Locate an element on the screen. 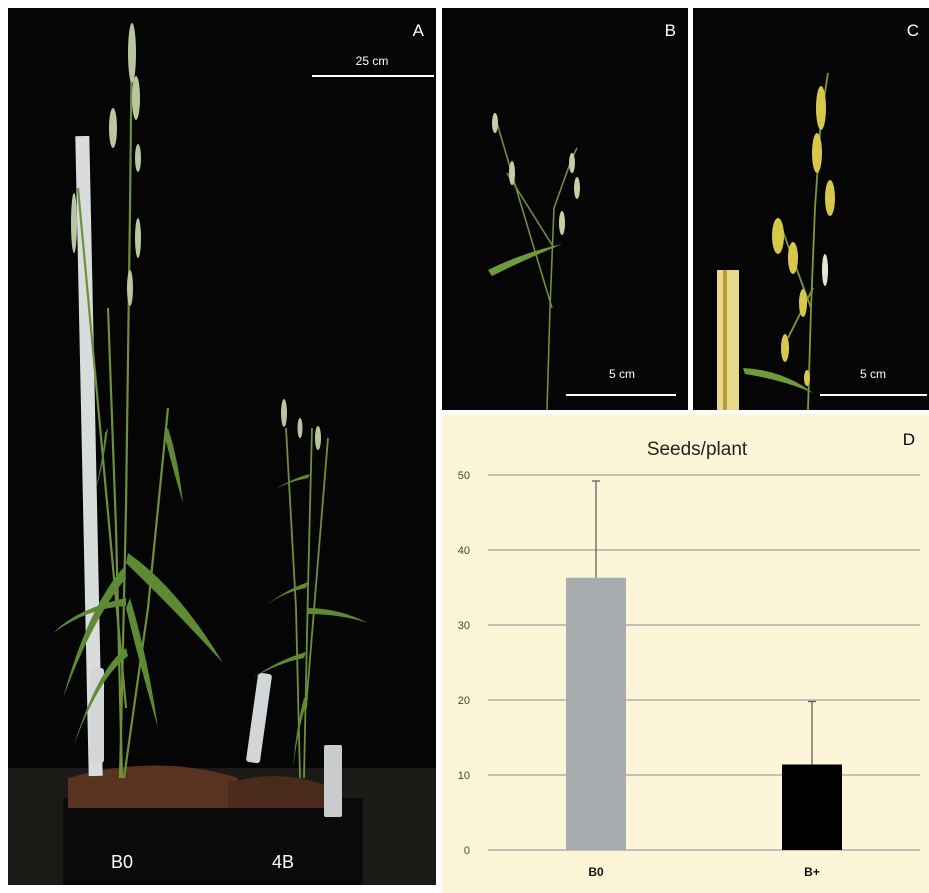 Image resolution: width=929 pixels, height=893 pixels. panel-c-letter: C is located at coordinates (912, 30).